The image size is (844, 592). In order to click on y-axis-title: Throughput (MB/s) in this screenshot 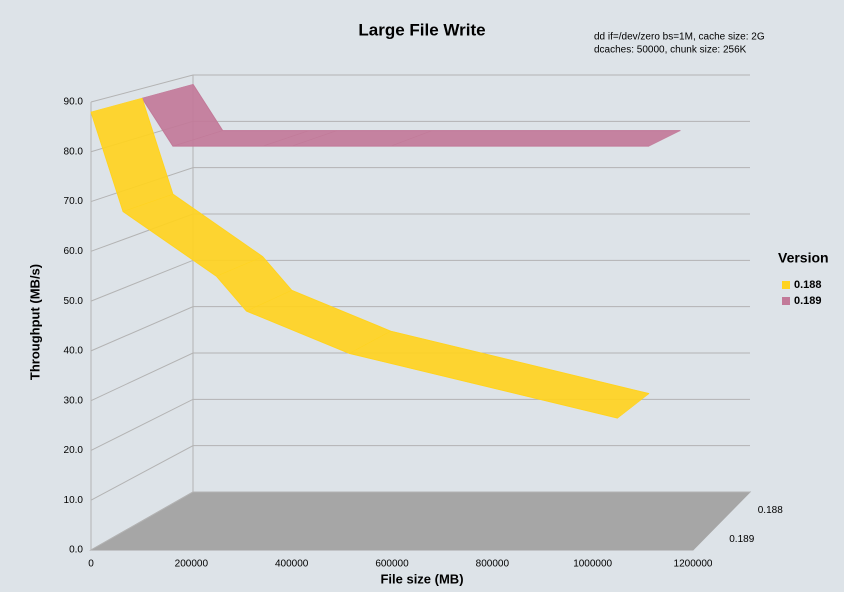, I will do `click(34, 322)`.